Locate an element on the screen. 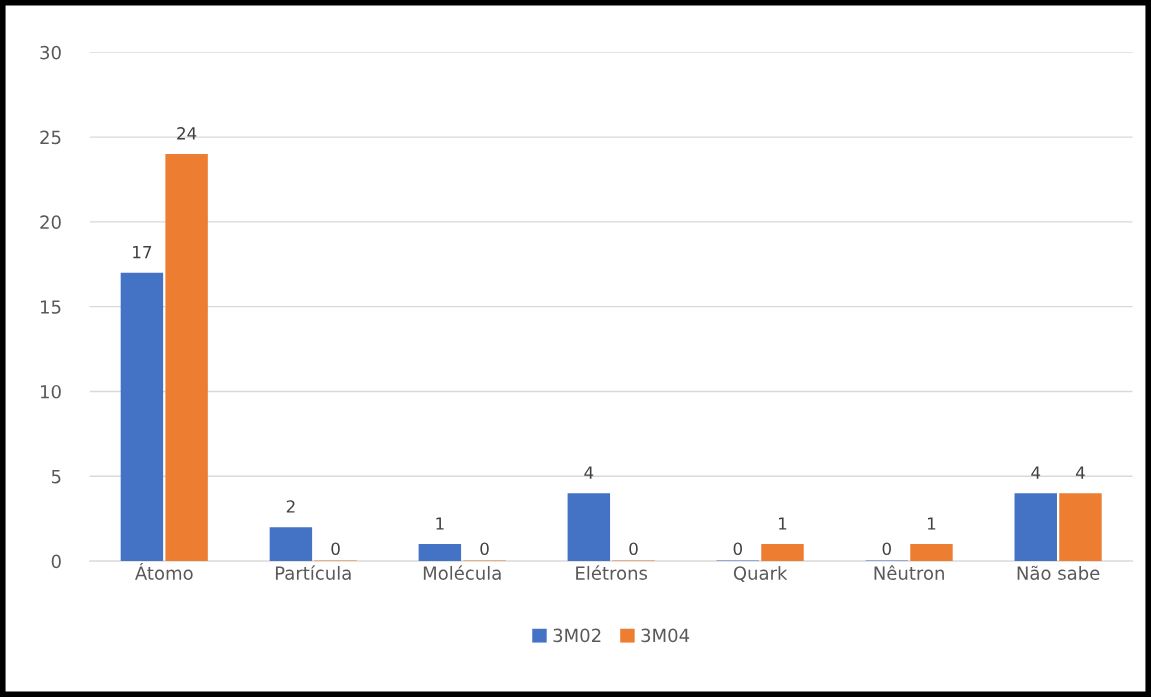  x-tick-label: Átomo is located at coordinates (164, 571).